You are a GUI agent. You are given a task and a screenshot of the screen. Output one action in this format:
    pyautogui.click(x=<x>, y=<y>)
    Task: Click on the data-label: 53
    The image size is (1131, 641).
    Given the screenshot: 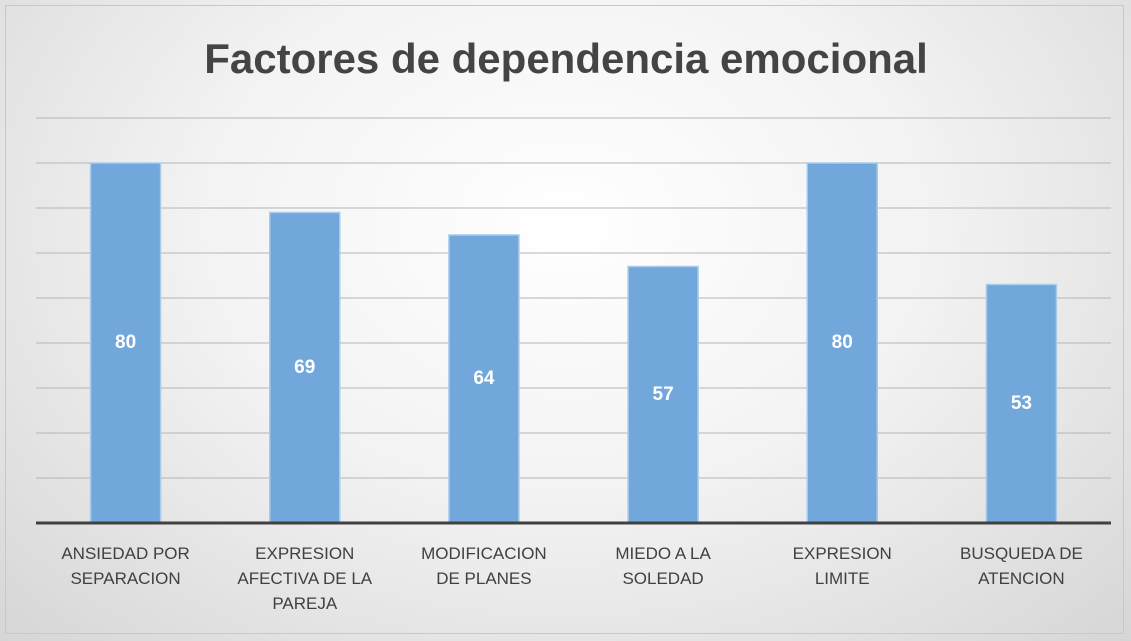 What is the action you would take?
    pyautogui.click(x=1021, y=403)
    